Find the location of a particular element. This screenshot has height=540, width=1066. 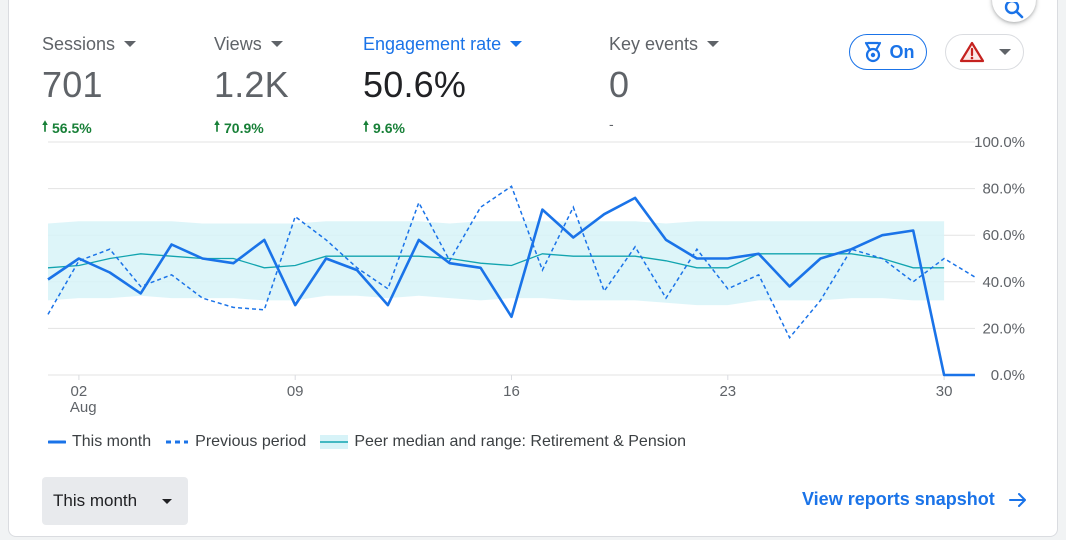

metric-delta: 🠕 70.9% is located at coordinates (251, 128).